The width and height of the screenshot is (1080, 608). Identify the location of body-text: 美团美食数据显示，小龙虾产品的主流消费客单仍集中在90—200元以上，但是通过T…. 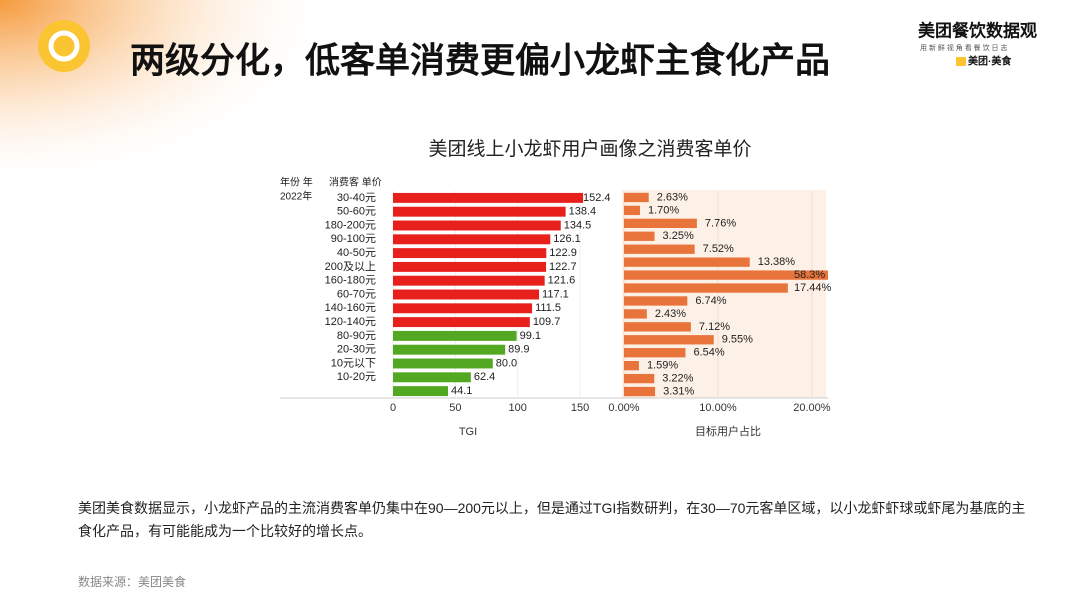
(552, 519).